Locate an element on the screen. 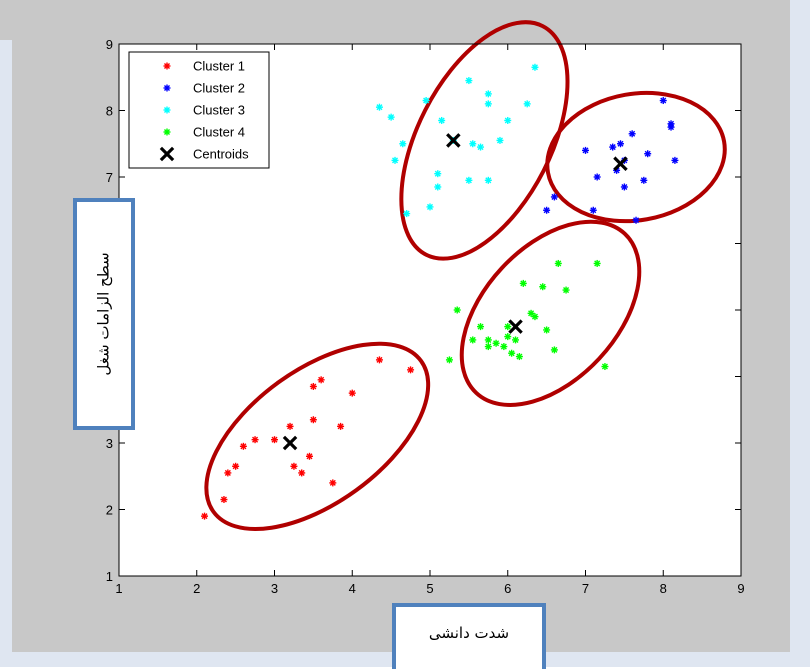 The width and height of the screenshot is (810, 669). legend-box is located at coordinates (199, 110).